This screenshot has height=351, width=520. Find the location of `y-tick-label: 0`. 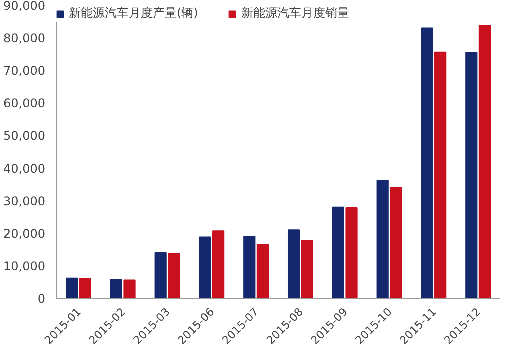

y-tick-label: 0 is located at coordinates (42, 299).